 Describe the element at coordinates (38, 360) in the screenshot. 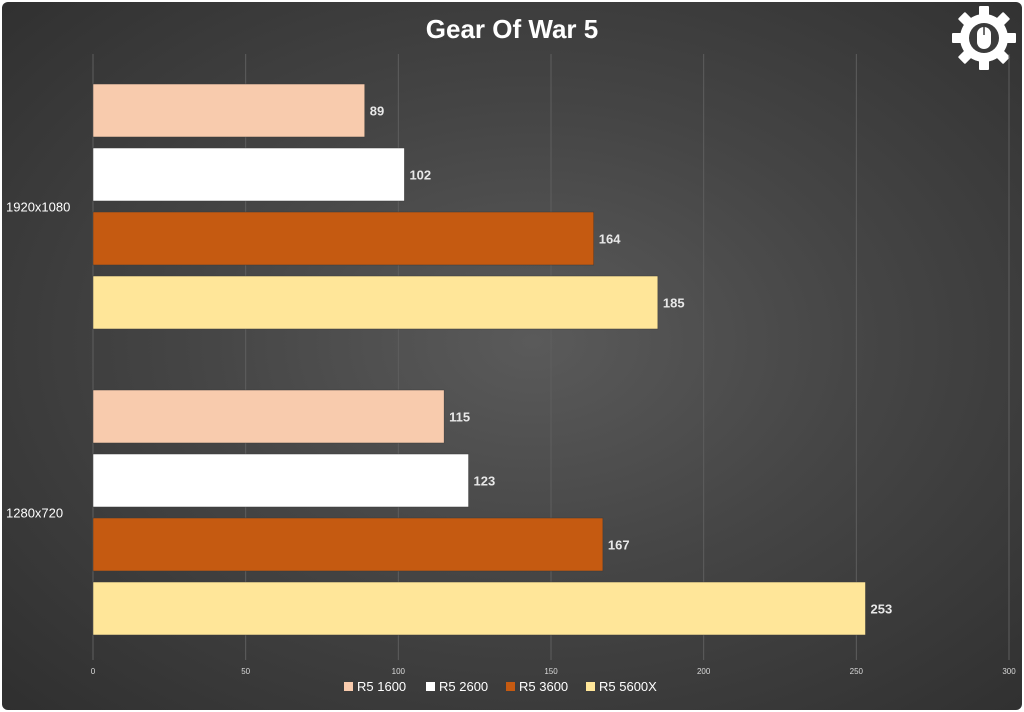

I see `y-axis-categories: 1920x1080 1280x720` at that location.